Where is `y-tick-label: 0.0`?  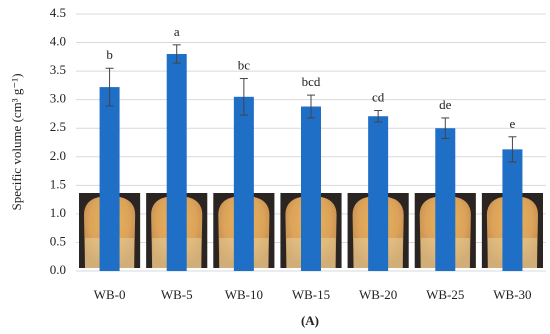
y-tick-label: 0.0 is located at coordinates (58, 269).